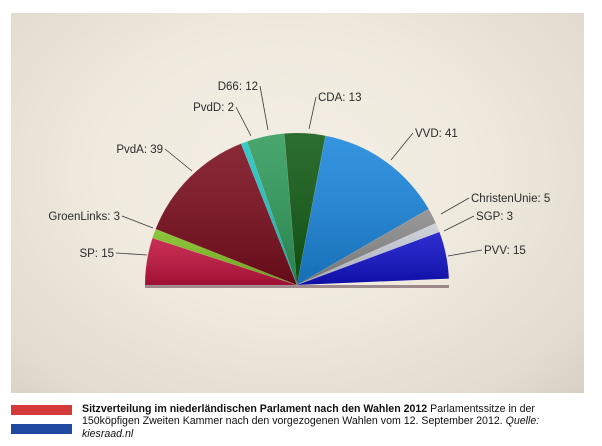  I want to click on slice-label-cda: CDA: 13, so click(339, 98).